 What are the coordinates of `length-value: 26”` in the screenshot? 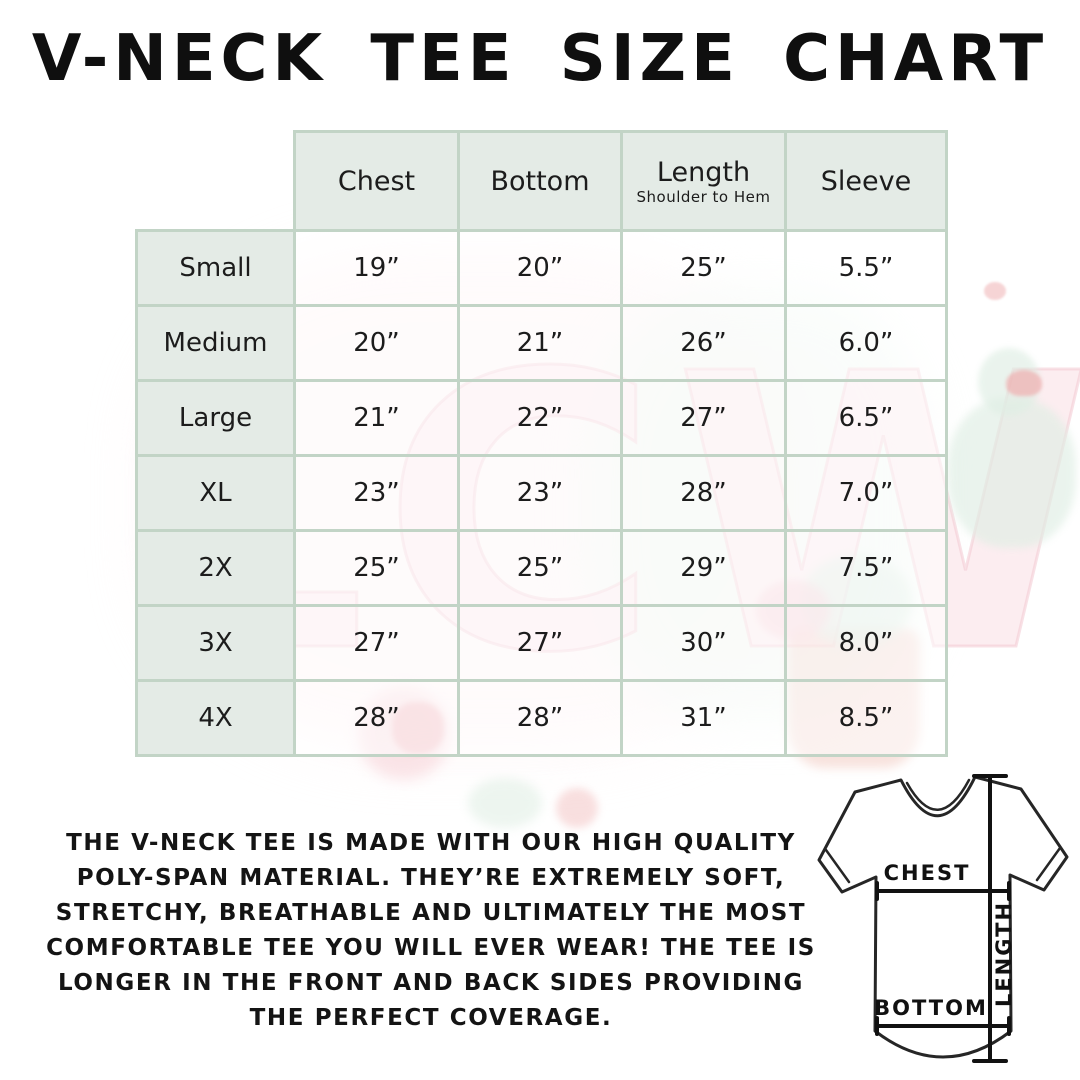 It's located at (703, 343).